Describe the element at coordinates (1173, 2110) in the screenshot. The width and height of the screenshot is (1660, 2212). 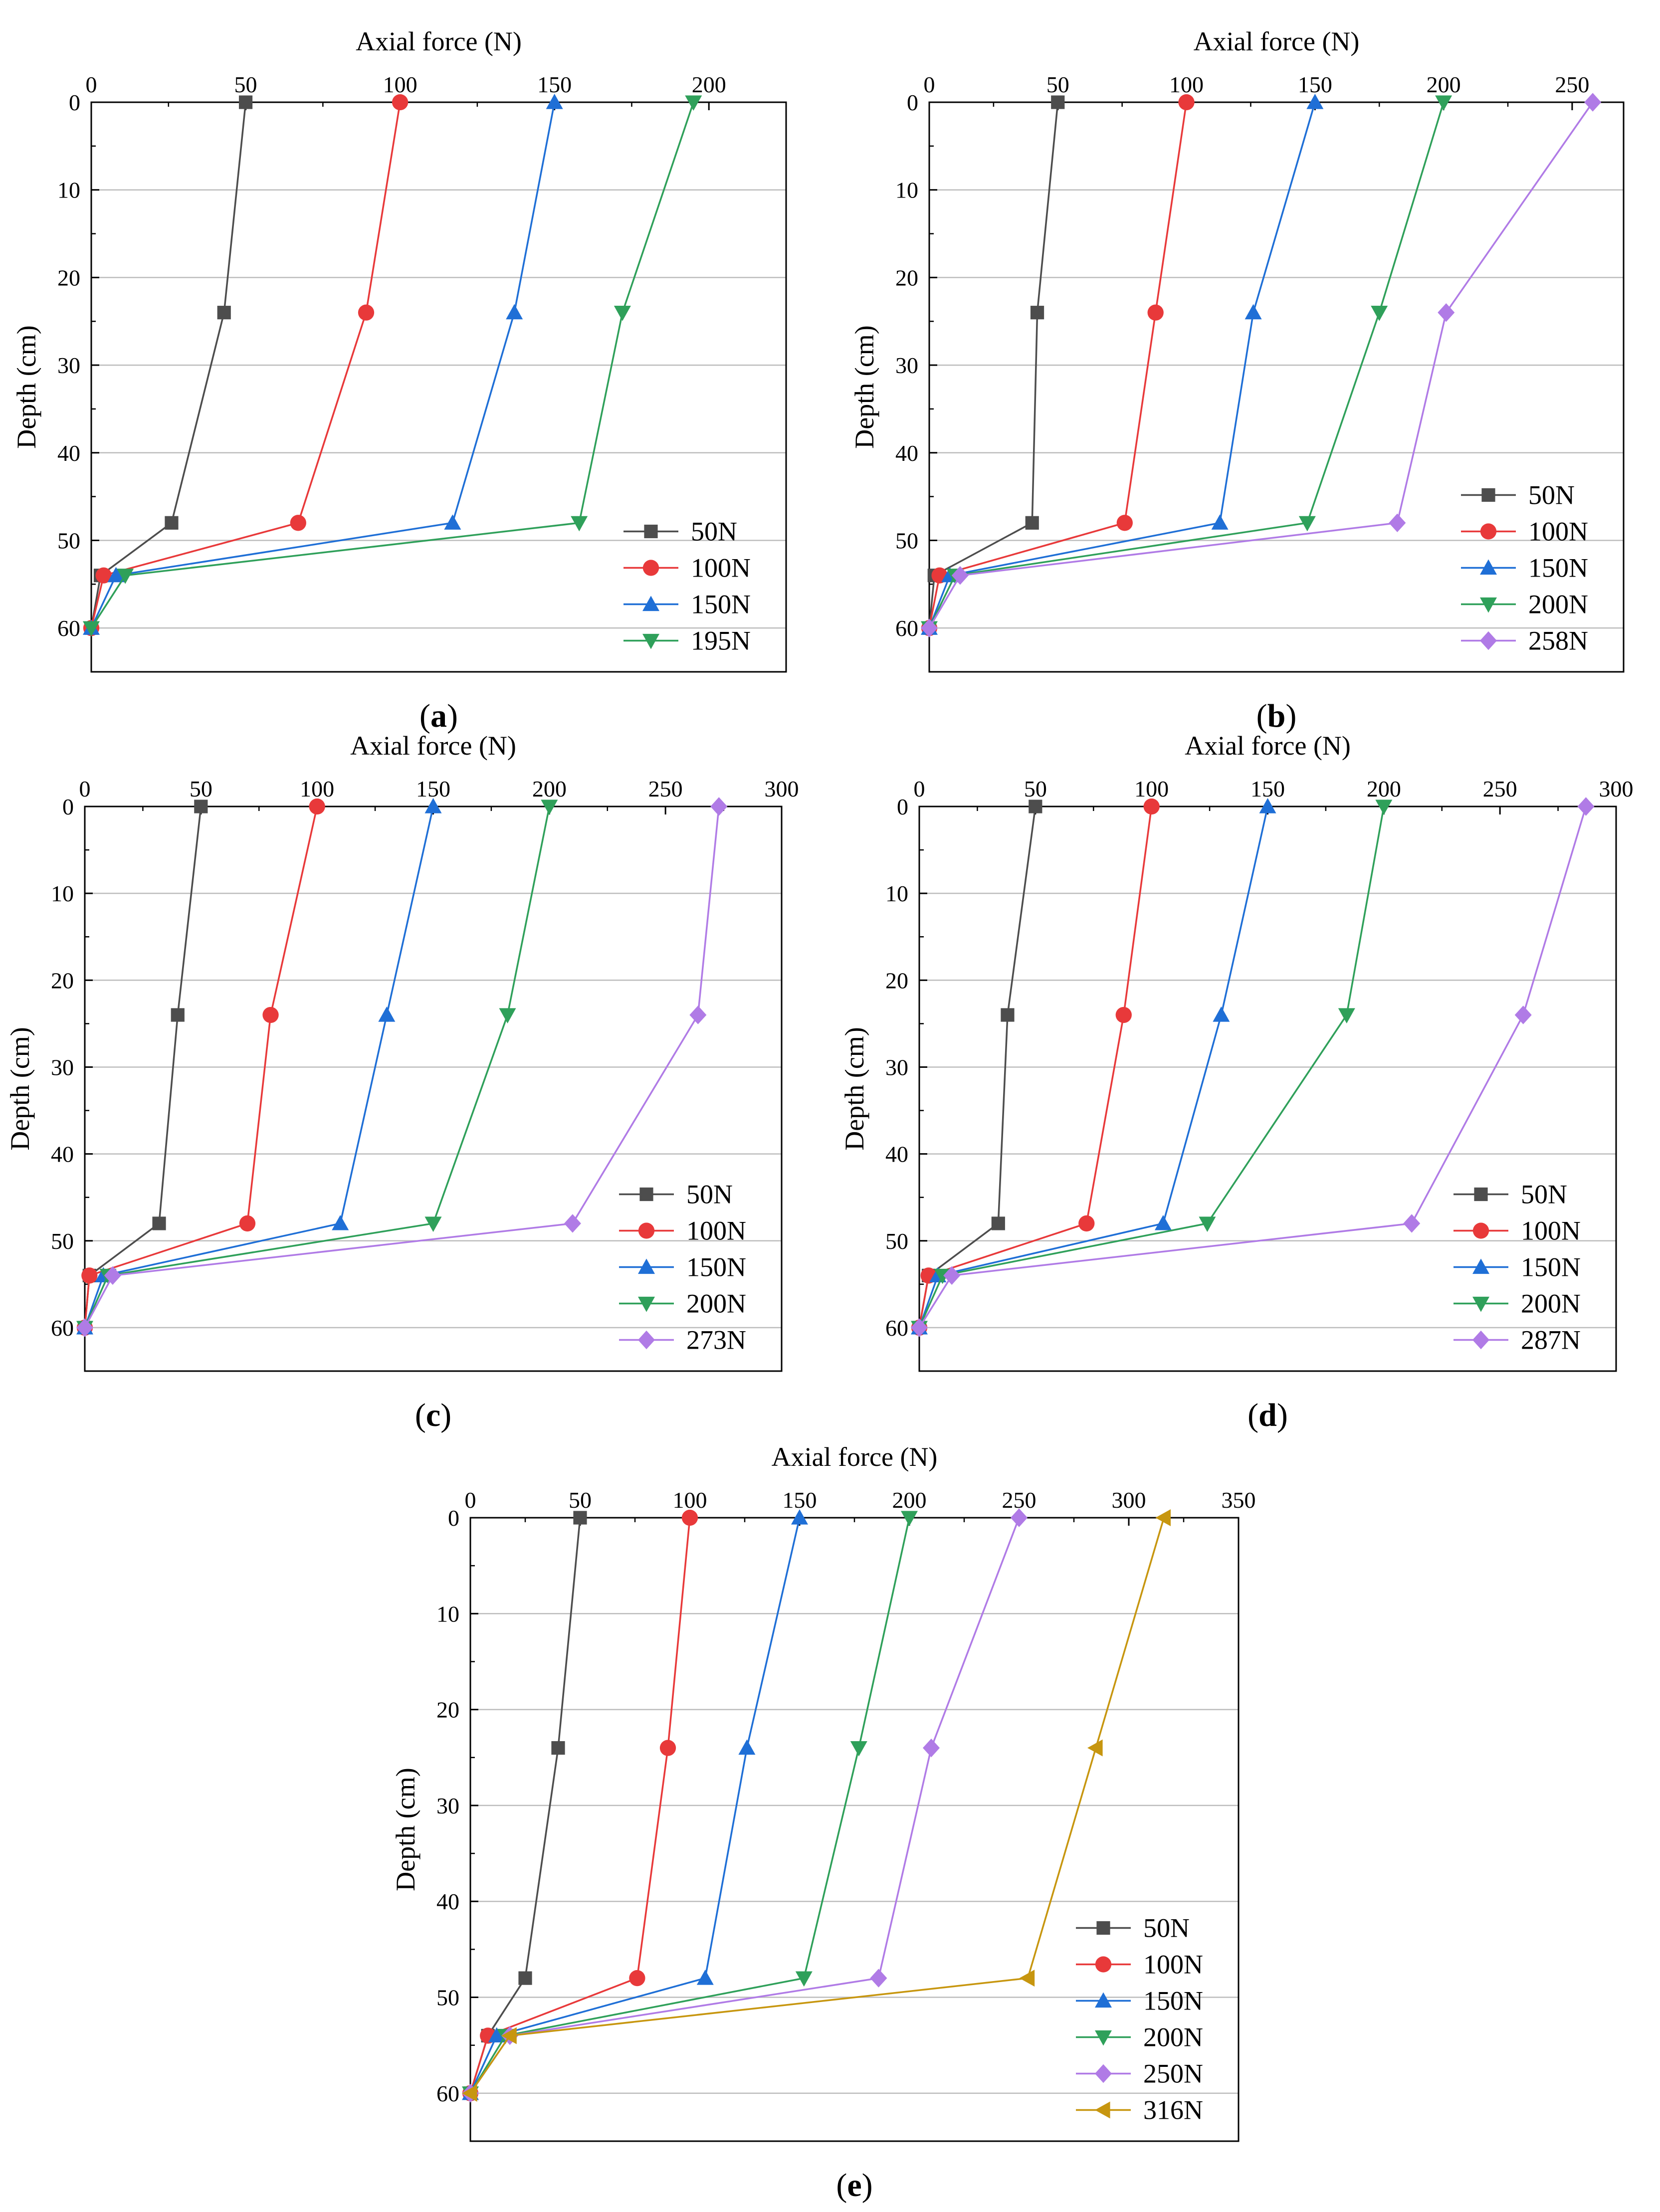
I see `legend-label: 316N` at that location.